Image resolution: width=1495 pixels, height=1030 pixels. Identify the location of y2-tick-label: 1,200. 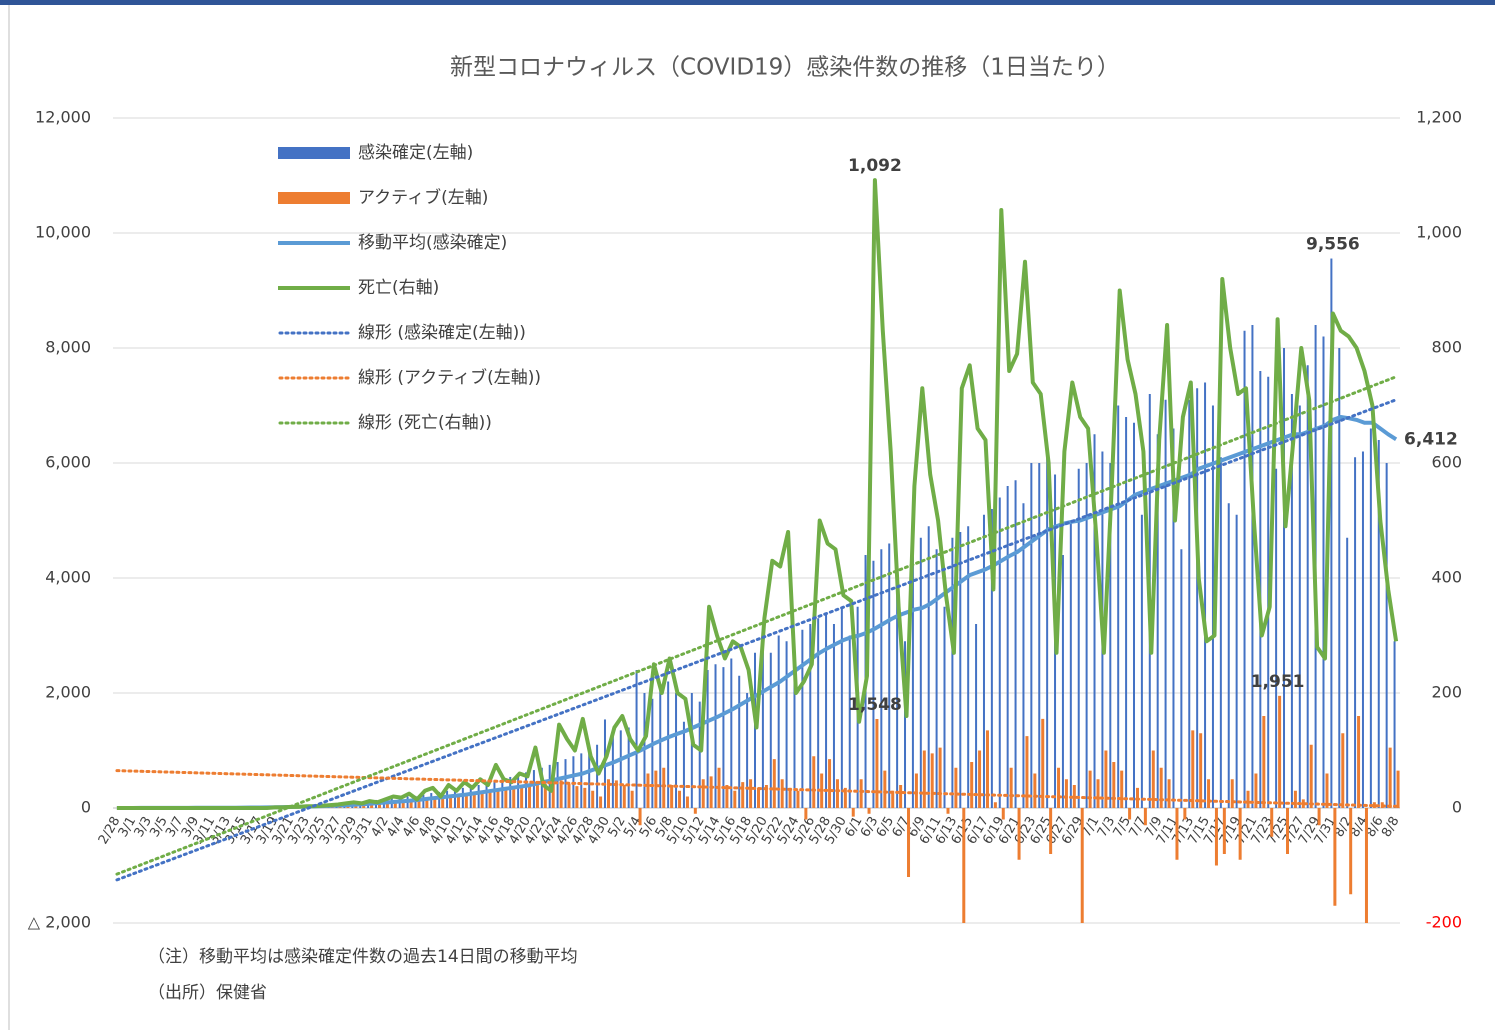
(1439, 117).